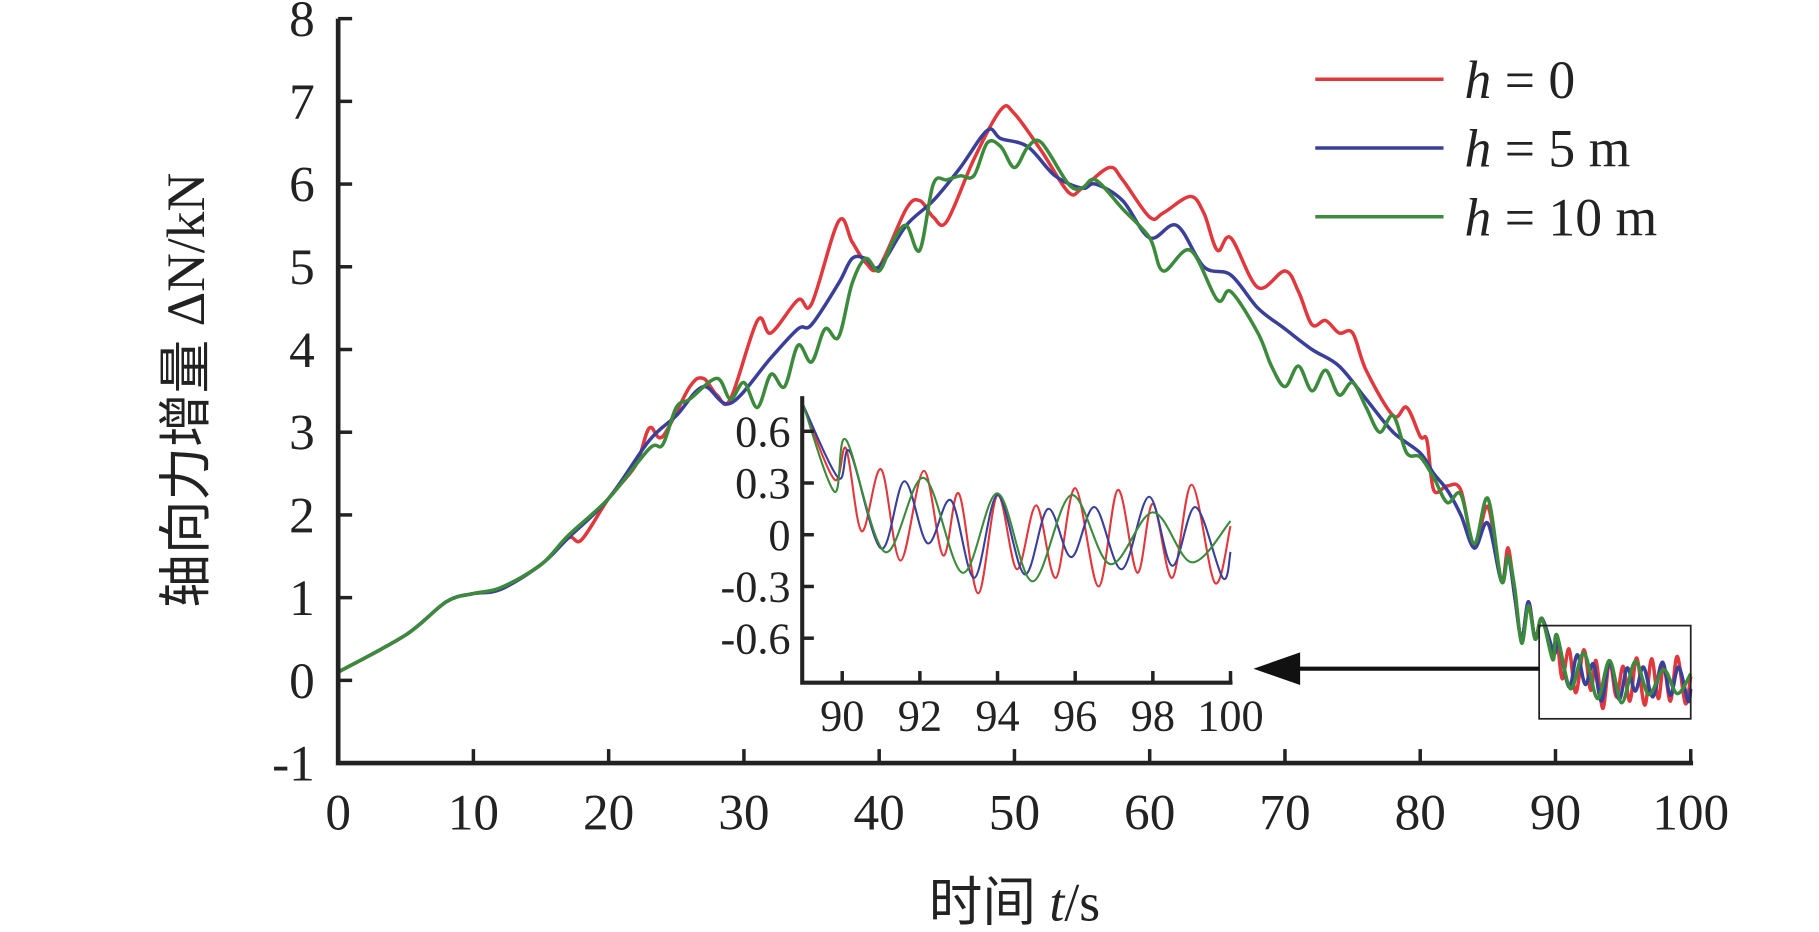  What do you see at coordinates (302, 185) in the screenshot?
I see `y-tick-label: 6` at bounding box center [302, 185].